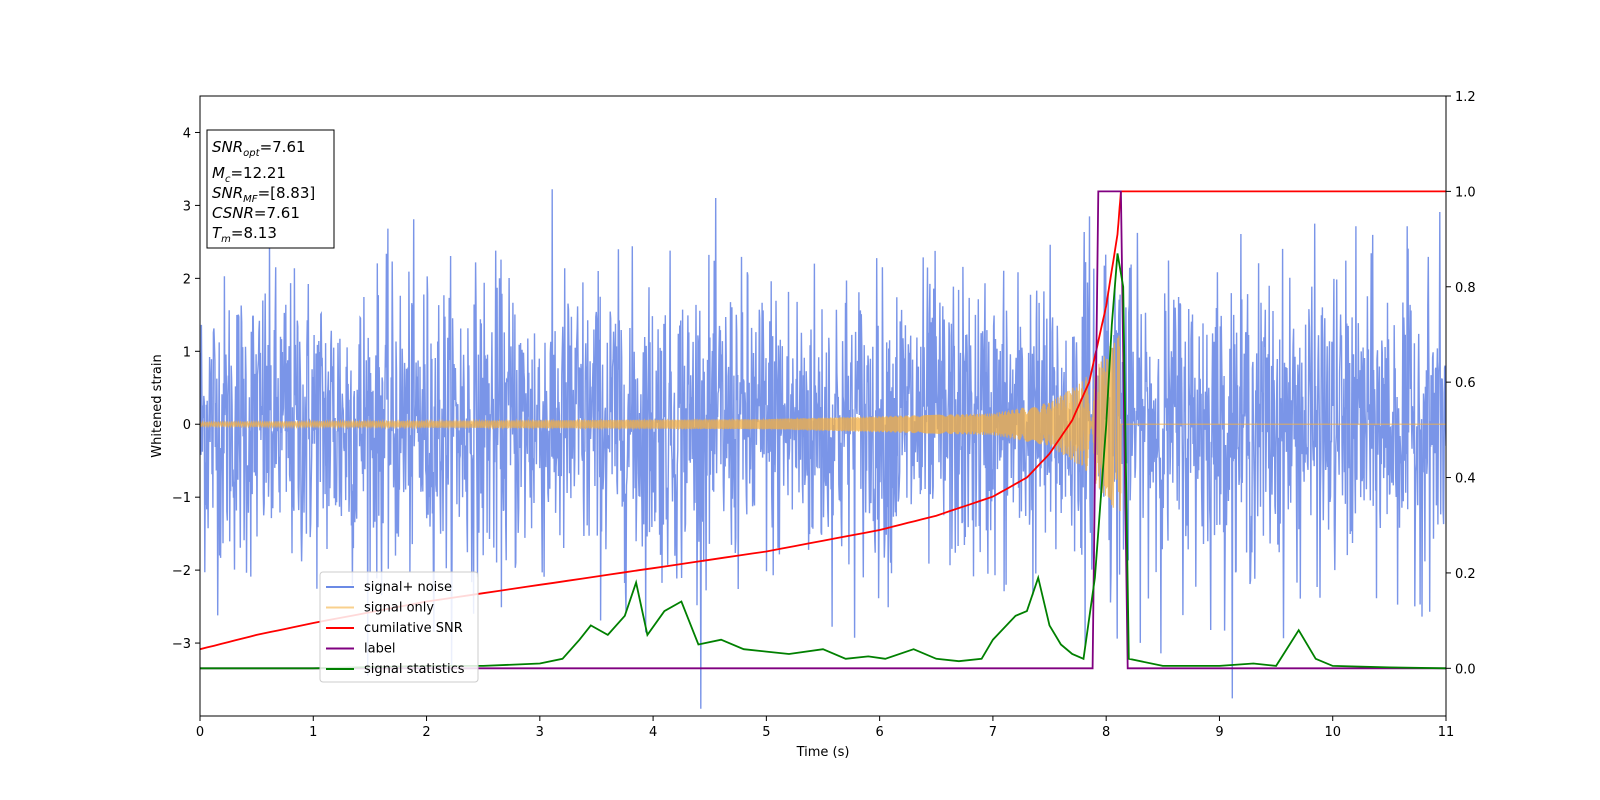 The height and width of the screenshot is (800, 1600). I want to click on y-right-tick-label-0: 0.0, so click(1465, 669).